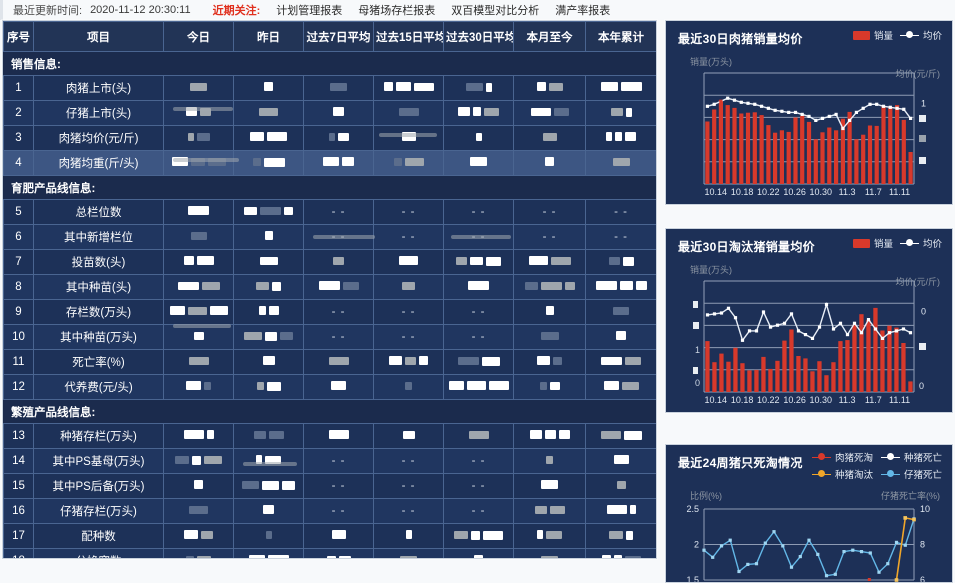 The image size is (955, 583). What do you see at coordinates (329, 387) in the screenshot?
I see `table-row: 12 代养费(元/头)` at bounding box center [329, 387].